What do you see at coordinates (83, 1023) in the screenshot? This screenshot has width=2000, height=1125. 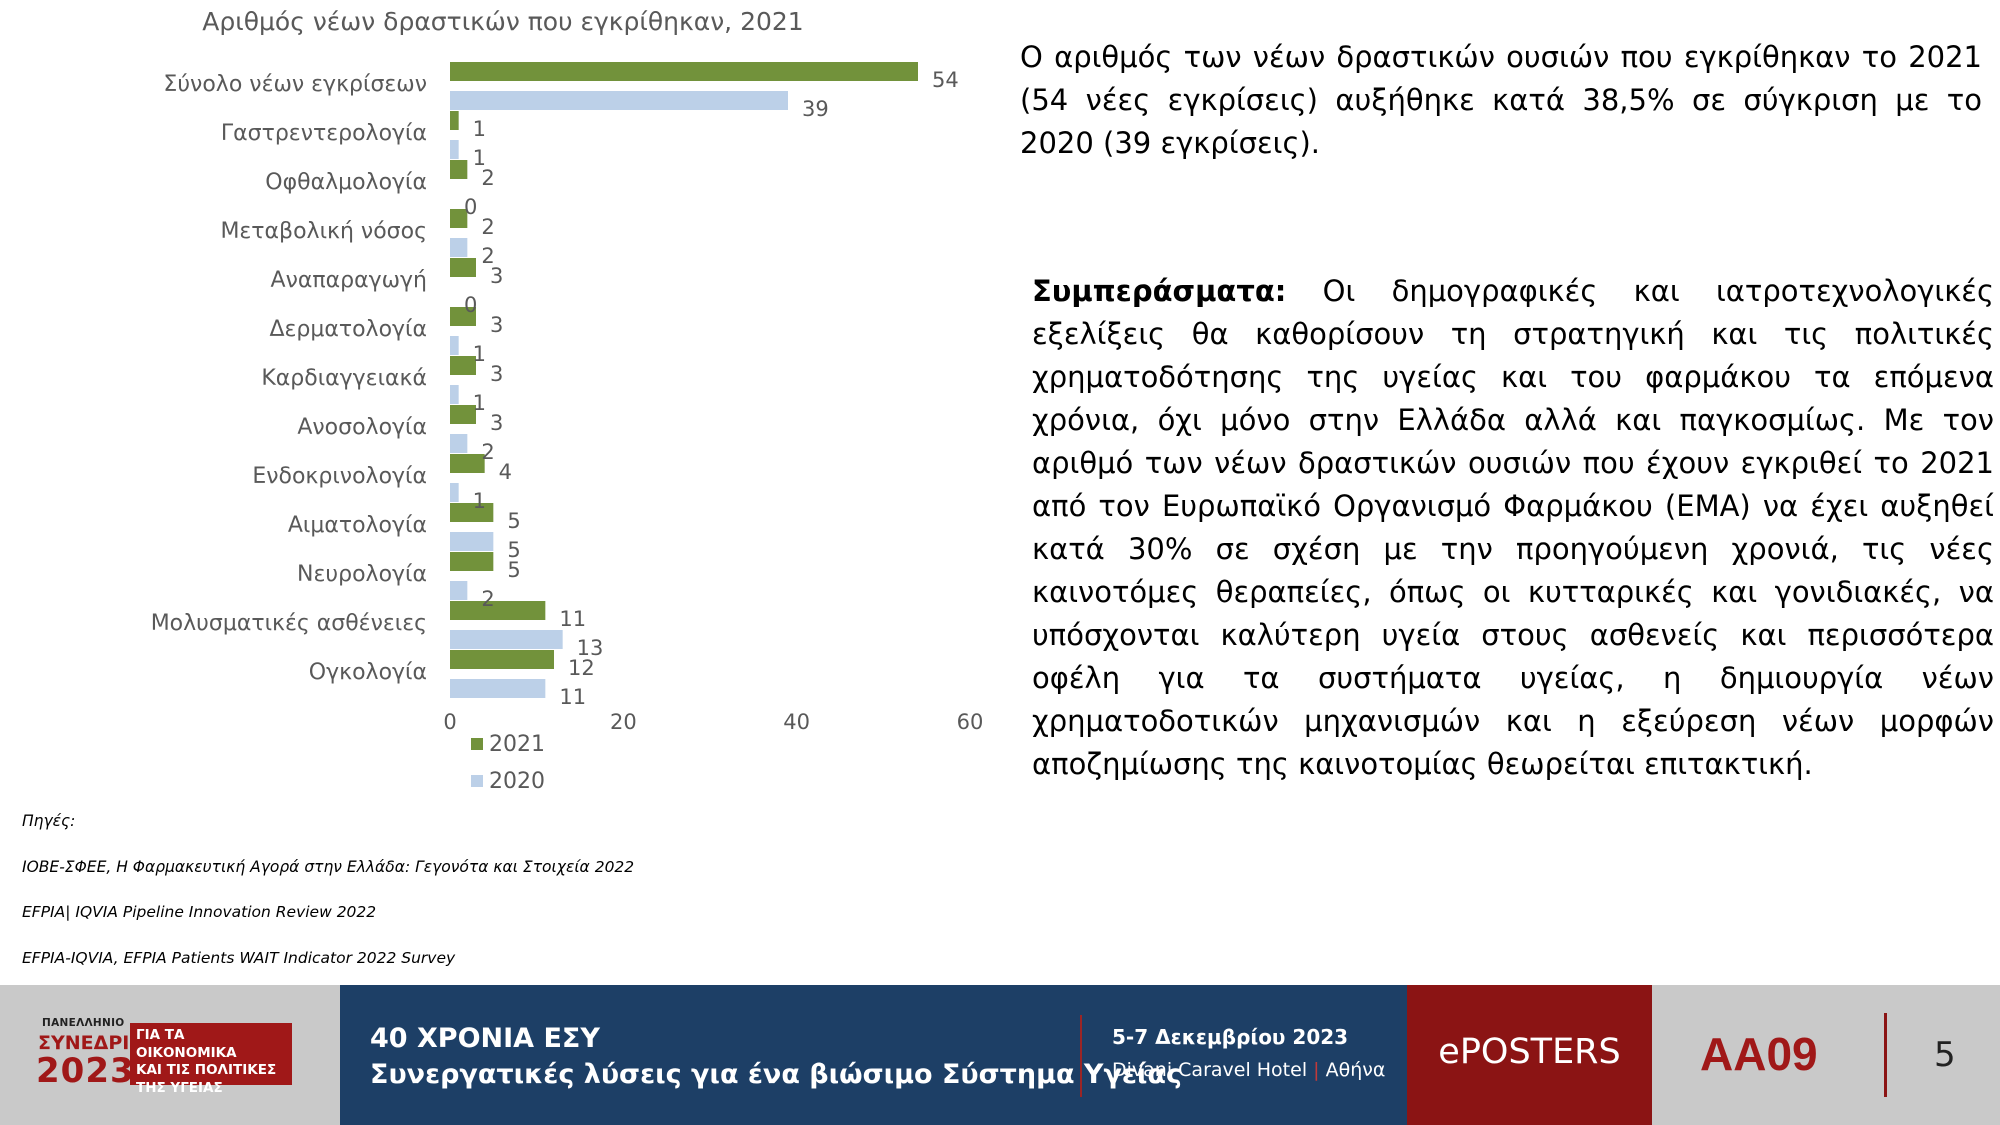 I see `logo-small-text: ΠΑΝΕΛΛΗΝΙΟ` at bounding box center [83, 1023].